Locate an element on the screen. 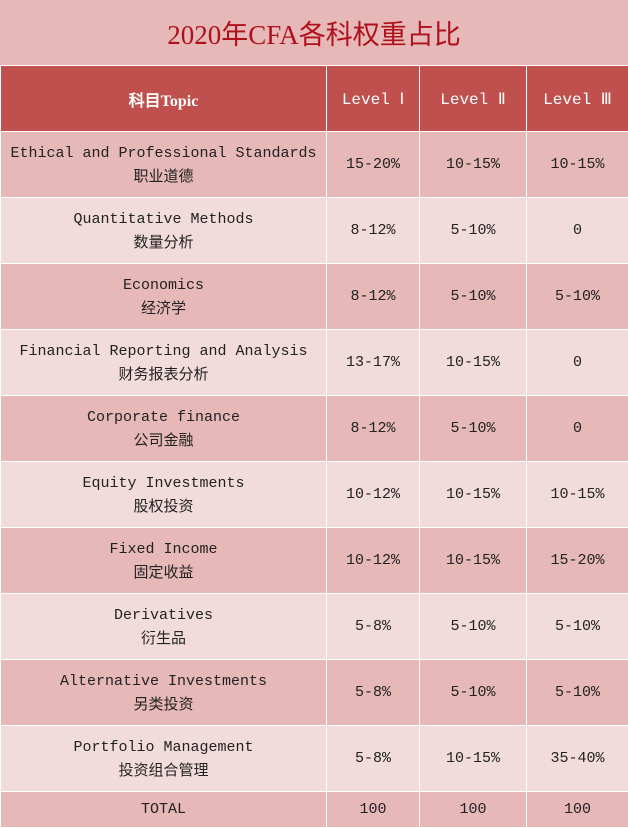 The height and width of the screenshot is (828, 628). header-row: 科目Topic Level Ⅰ Level Ⅱ Level Ⅲ is located at coordinates (314, 98).